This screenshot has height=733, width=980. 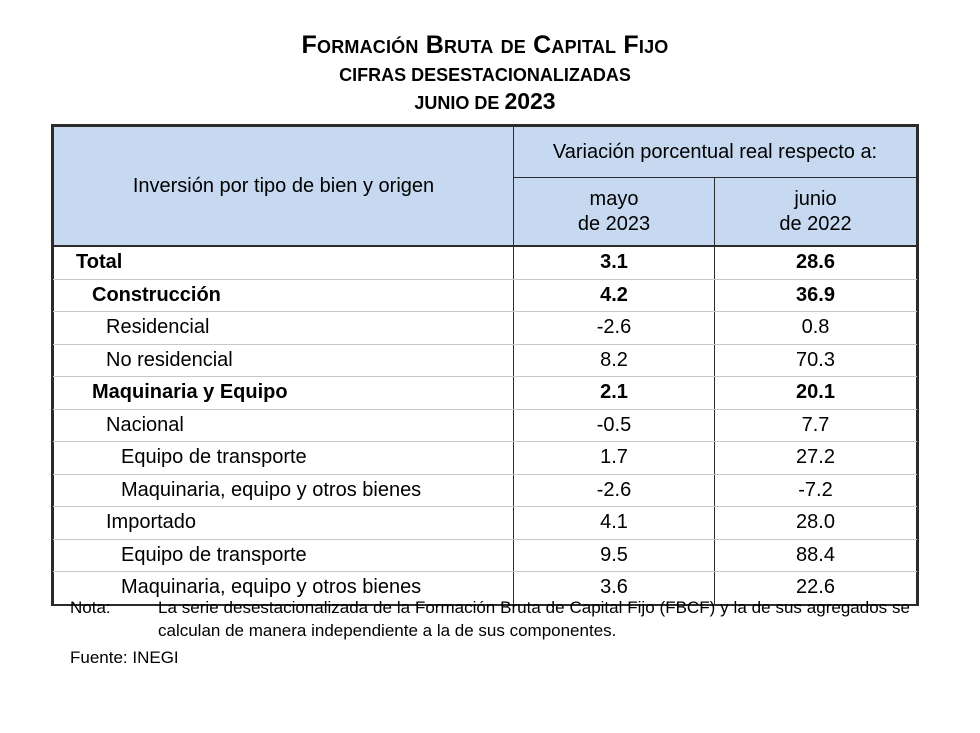 I want to click on table-row: Total 3.1 28.6, so click(x=485, y=262).